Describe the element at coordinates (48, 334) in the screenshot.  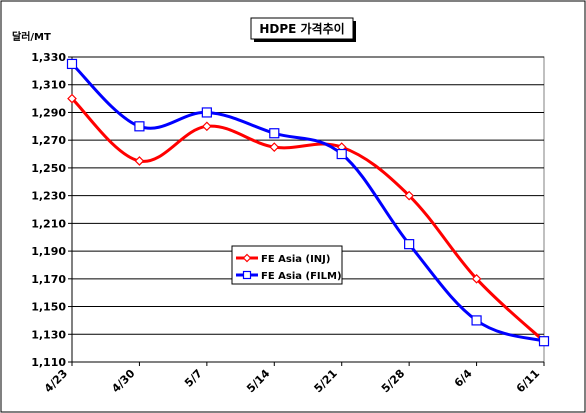
I see `y-tick-label: 1,130` at that location.